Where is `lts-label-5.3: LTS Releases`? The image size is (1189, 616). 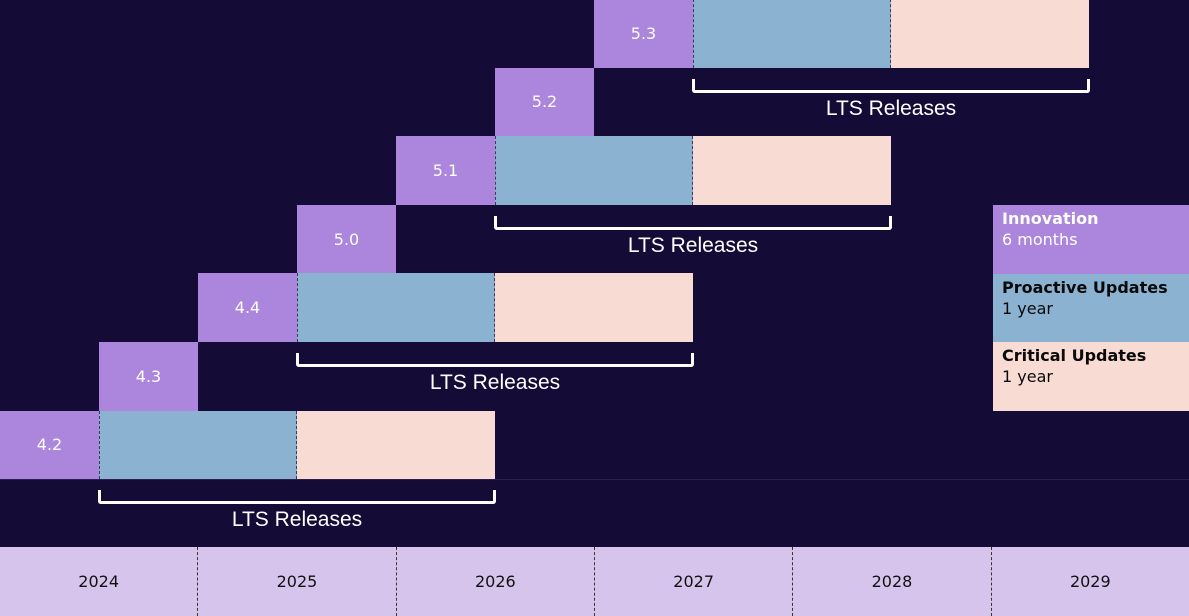
lts-label-5.3: LTS Releases is located at coordinates (891, 108).